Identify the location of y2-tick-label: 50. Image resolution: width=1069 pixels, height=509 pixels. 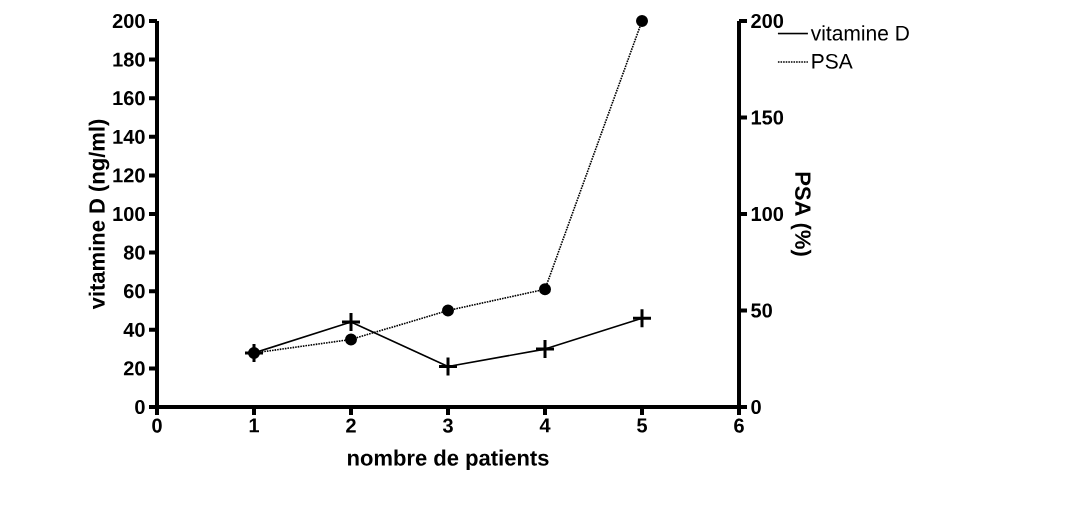
(761, 310).